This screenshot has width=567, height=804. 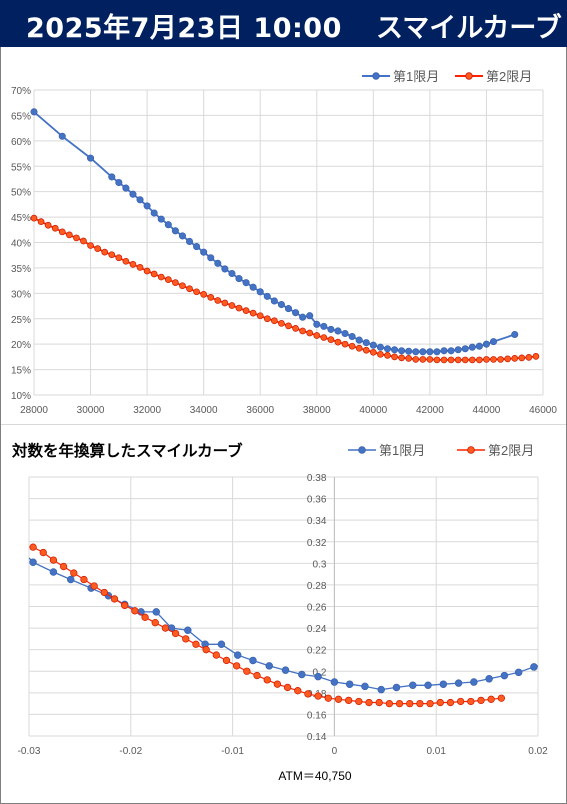 What do you see at coordinates (260, 410) in the screenshot?
I see `x-tick-label: 36000` at bounding box center [260, 410].